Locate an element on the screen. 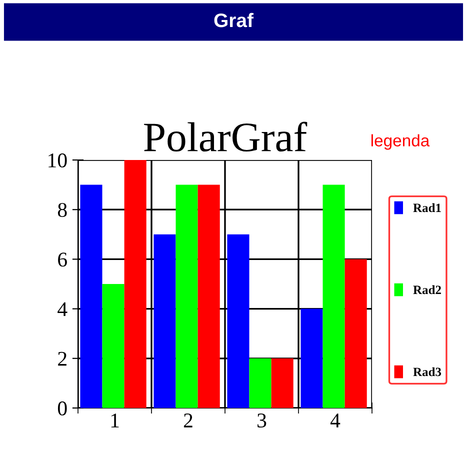 Image resolution: width=467 pixels, height=468 pixels. chart-title: PolarGraf is located at coordinates (226, 137).